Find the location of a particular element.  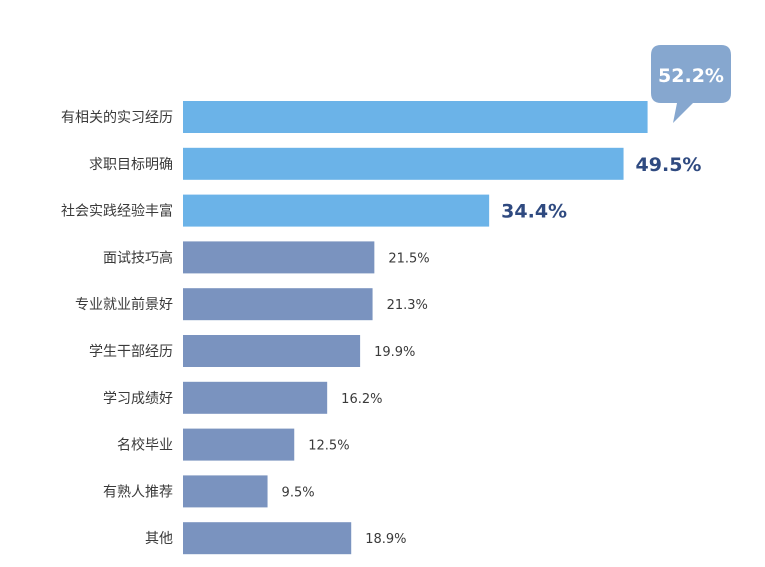

callout-bubble: 52.2% is located at coordinates (691, 84).